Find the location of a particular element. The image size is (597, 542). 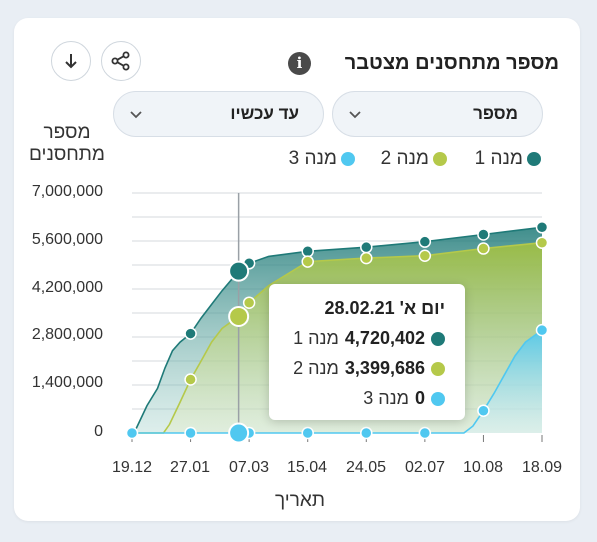

x-tick-label: 24.05 is located at coordinates (366, 467).